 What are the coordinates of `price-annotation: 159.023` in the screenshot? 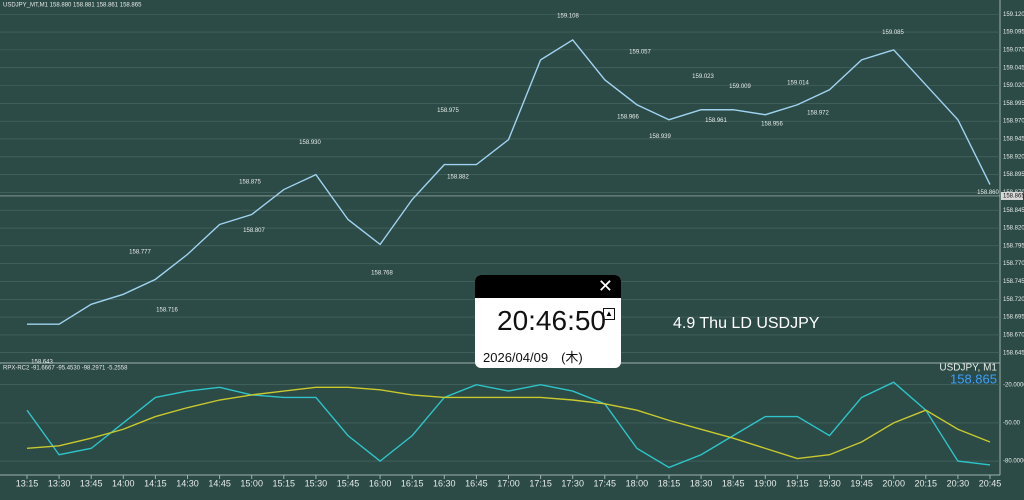 It's located at (703, 77).